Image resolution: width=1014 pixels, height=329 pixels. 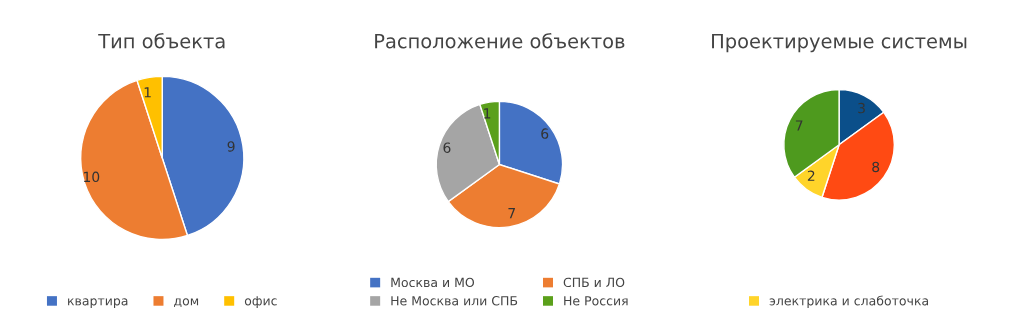 What do you see at coordinates (454, 301) in the screenshot?
I see `legend-label: Не Москва или СПБ` at bounding box center [454, 301].